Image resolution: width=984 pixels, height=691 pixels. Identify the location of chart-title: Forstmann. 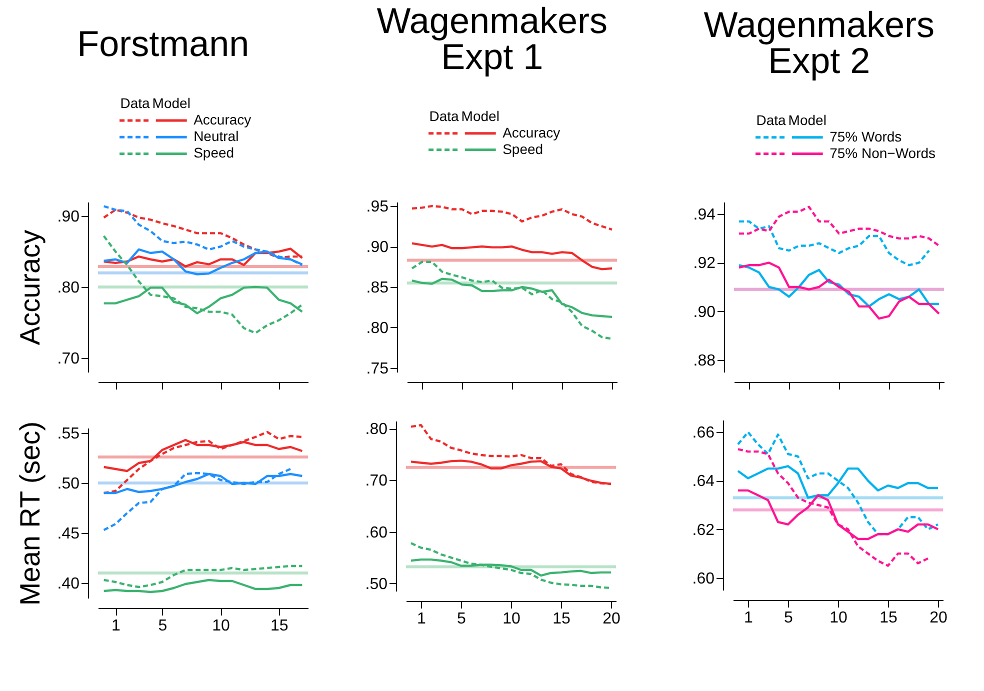
(163, 43).